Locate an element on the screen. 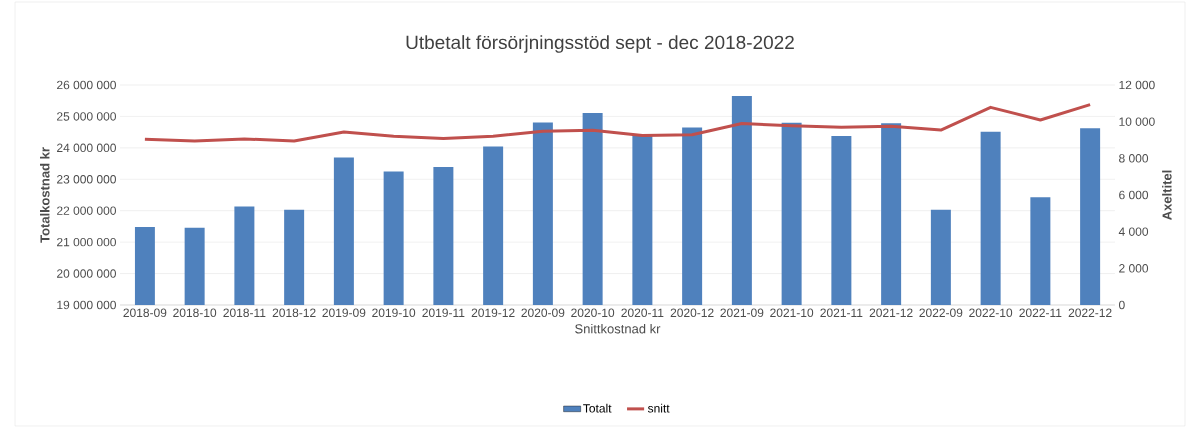 The width and height of the screenshot is (1200, 428). x-tick-label: 2020-11 is located at coordinates (642, 313).